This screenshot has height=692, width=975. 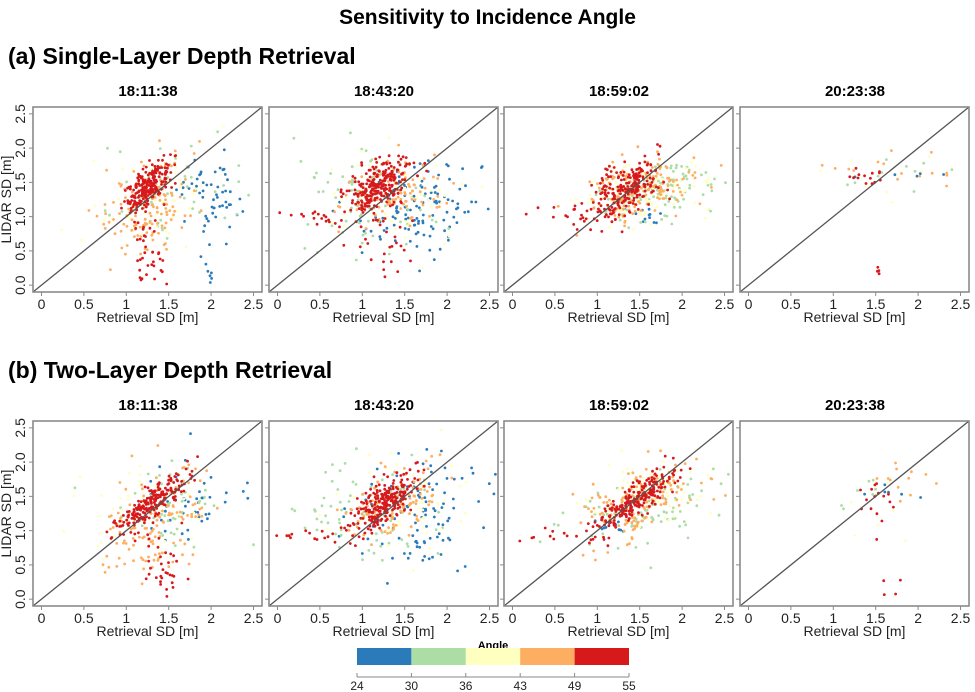 I want to click on data-points, so click(x=384, y=205).